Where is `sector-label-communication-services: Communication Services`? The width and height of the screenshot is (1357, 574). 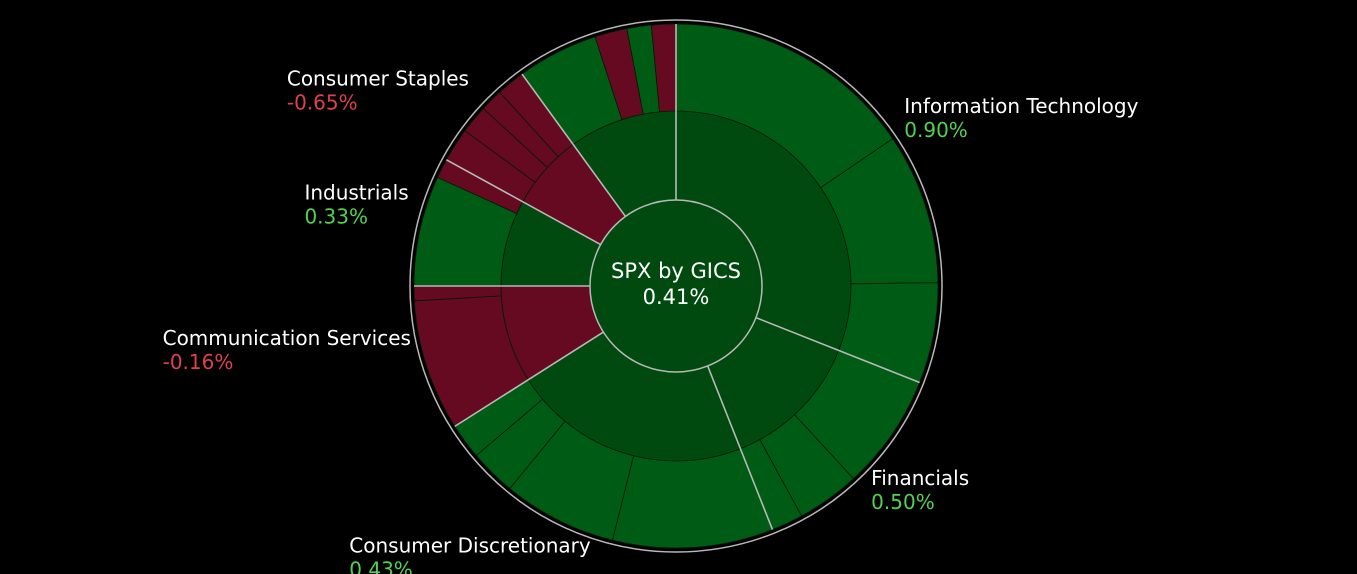 sector-label-communication-services: Communication Services is located at coordinates (287, 338).